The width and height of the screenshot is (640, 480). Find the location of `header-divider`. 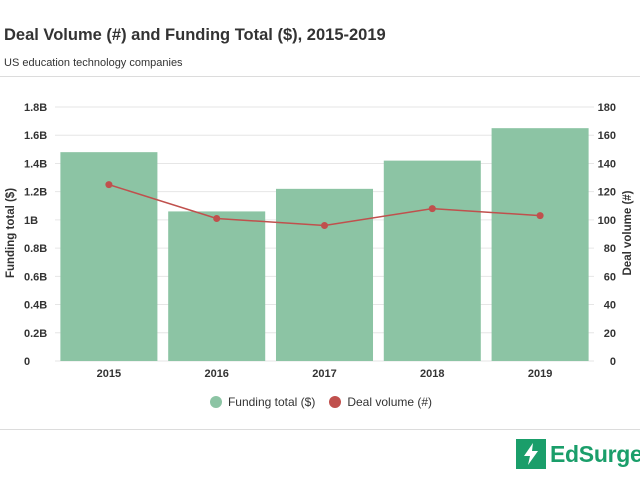

header-divider is located at coordinates (320, 76).